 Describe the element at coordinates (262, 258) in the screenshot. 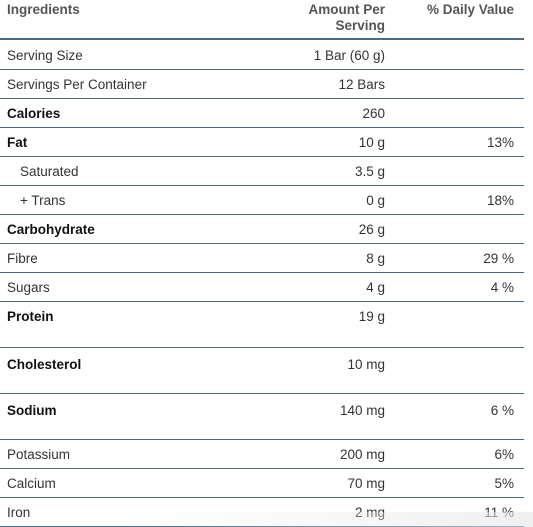

I see `table-row-fibre: Fibre 8 g 29 %` at that location.